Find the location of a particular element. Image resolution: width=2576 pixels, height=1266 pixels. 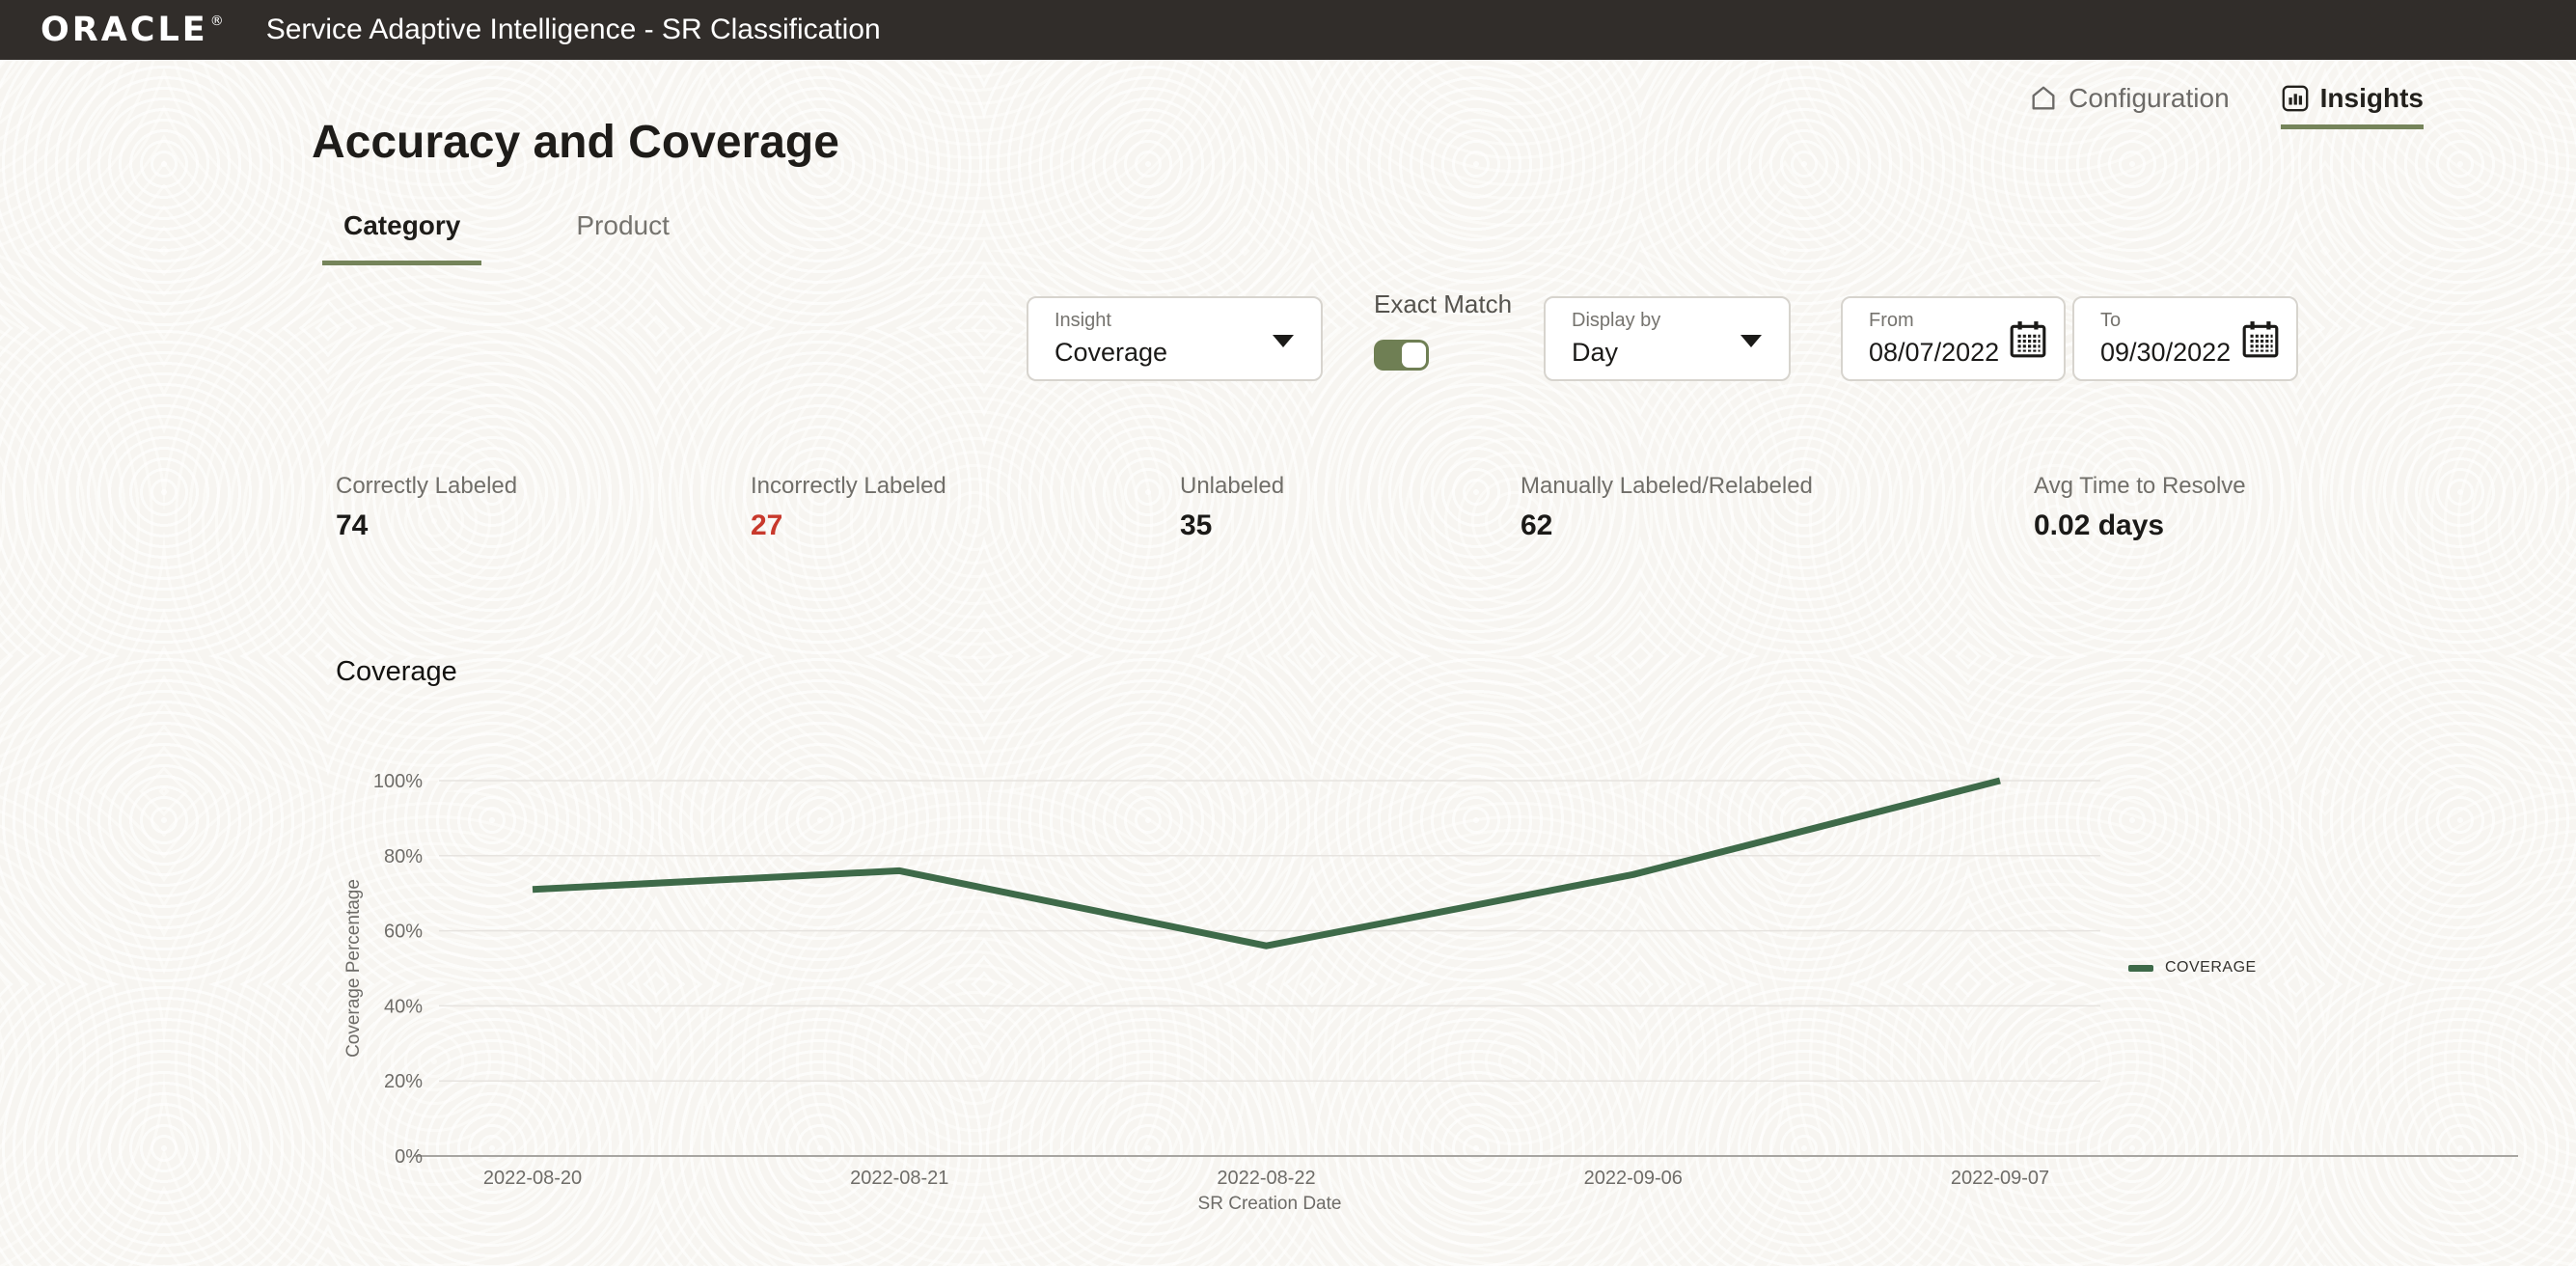

chart-legend: COVERAGE is located at coordinates (2193, 968).